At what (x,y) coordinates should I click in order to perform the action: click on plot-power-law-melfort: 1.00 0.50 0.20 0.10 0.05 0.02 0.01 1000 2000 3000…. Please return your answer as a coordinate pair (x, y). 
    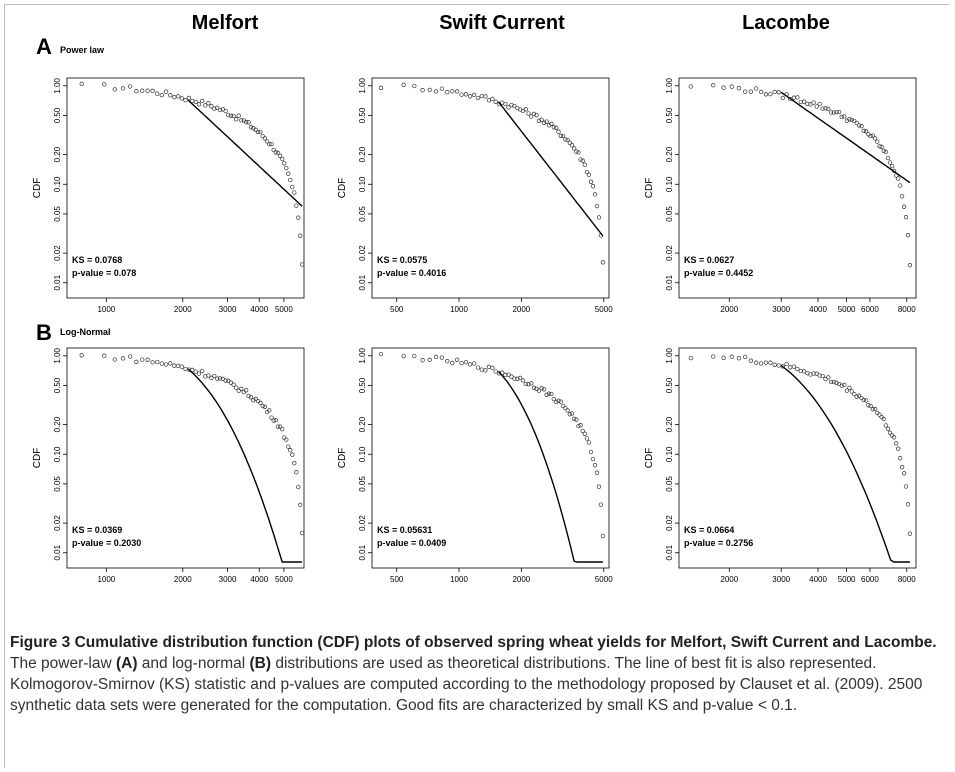
    Looking at the image, I should click on (166, 197).